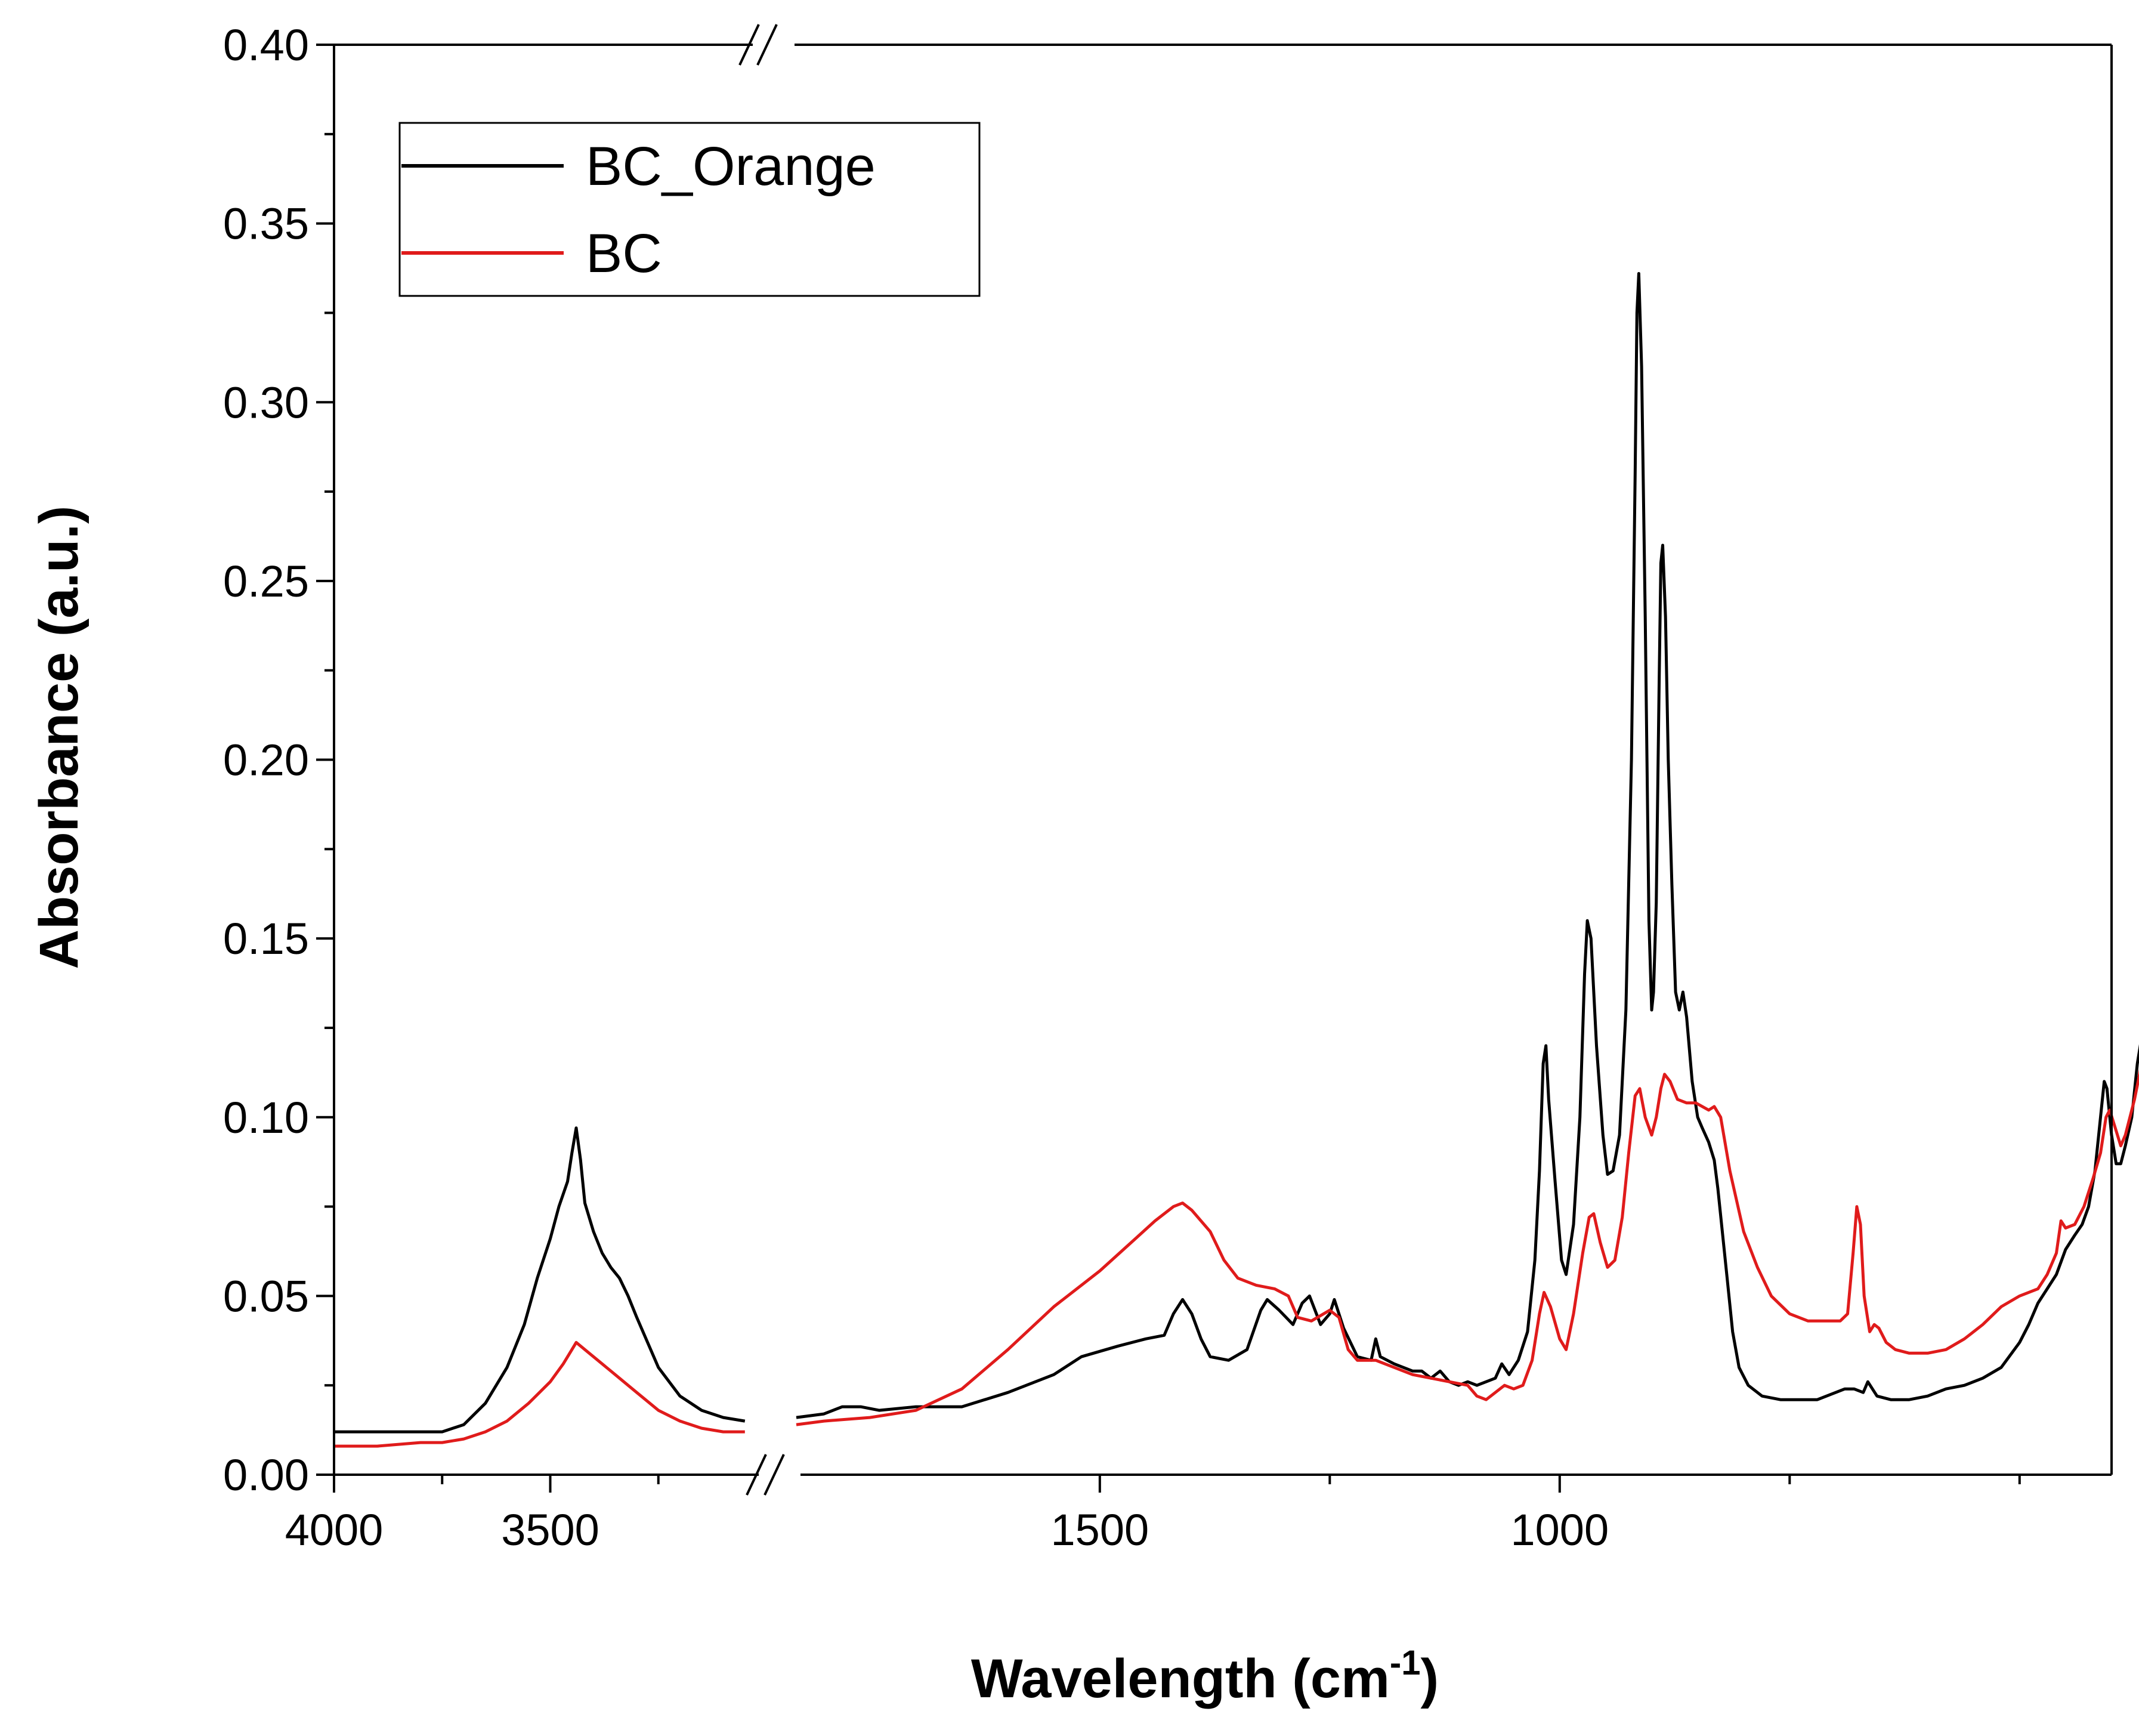 Image resolution: width=2139 pixels, height=1736 pixels. I want to click on y-axis: 0.00 0.05 0.10 0.15 0.20 0.25 0.30 0.35 0.40, so click(278, 760).